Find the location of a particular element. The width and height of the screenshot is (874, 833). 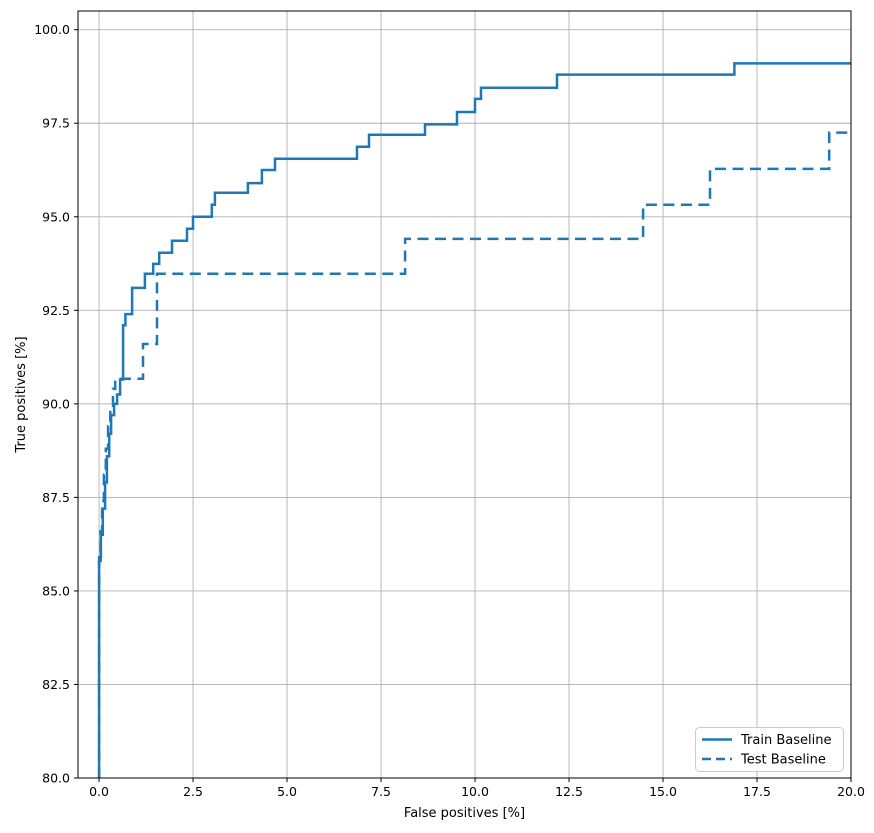

x-tick-label: 5.0 is located at coordinates (287, 791).